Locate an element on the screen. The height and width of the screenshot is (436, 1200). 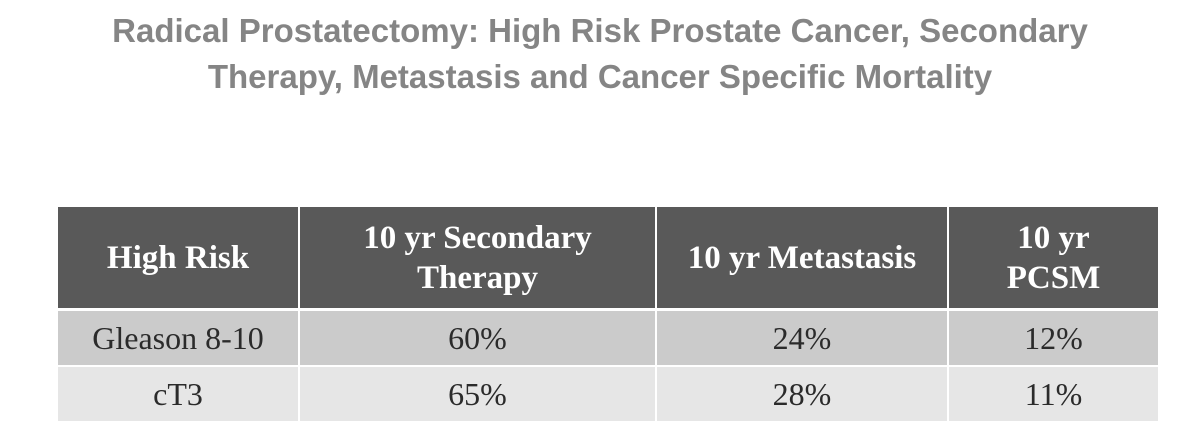
header-metastasis: 10 yr Metastasis is located at coordinates (802, 259).